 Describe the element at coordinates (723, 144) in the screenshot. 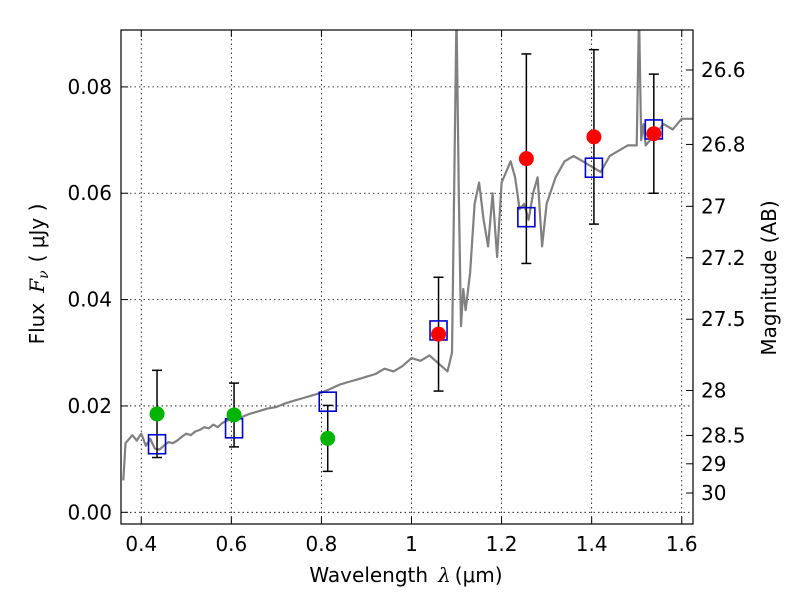

I see `right-tick-label: 26.8` at that location.